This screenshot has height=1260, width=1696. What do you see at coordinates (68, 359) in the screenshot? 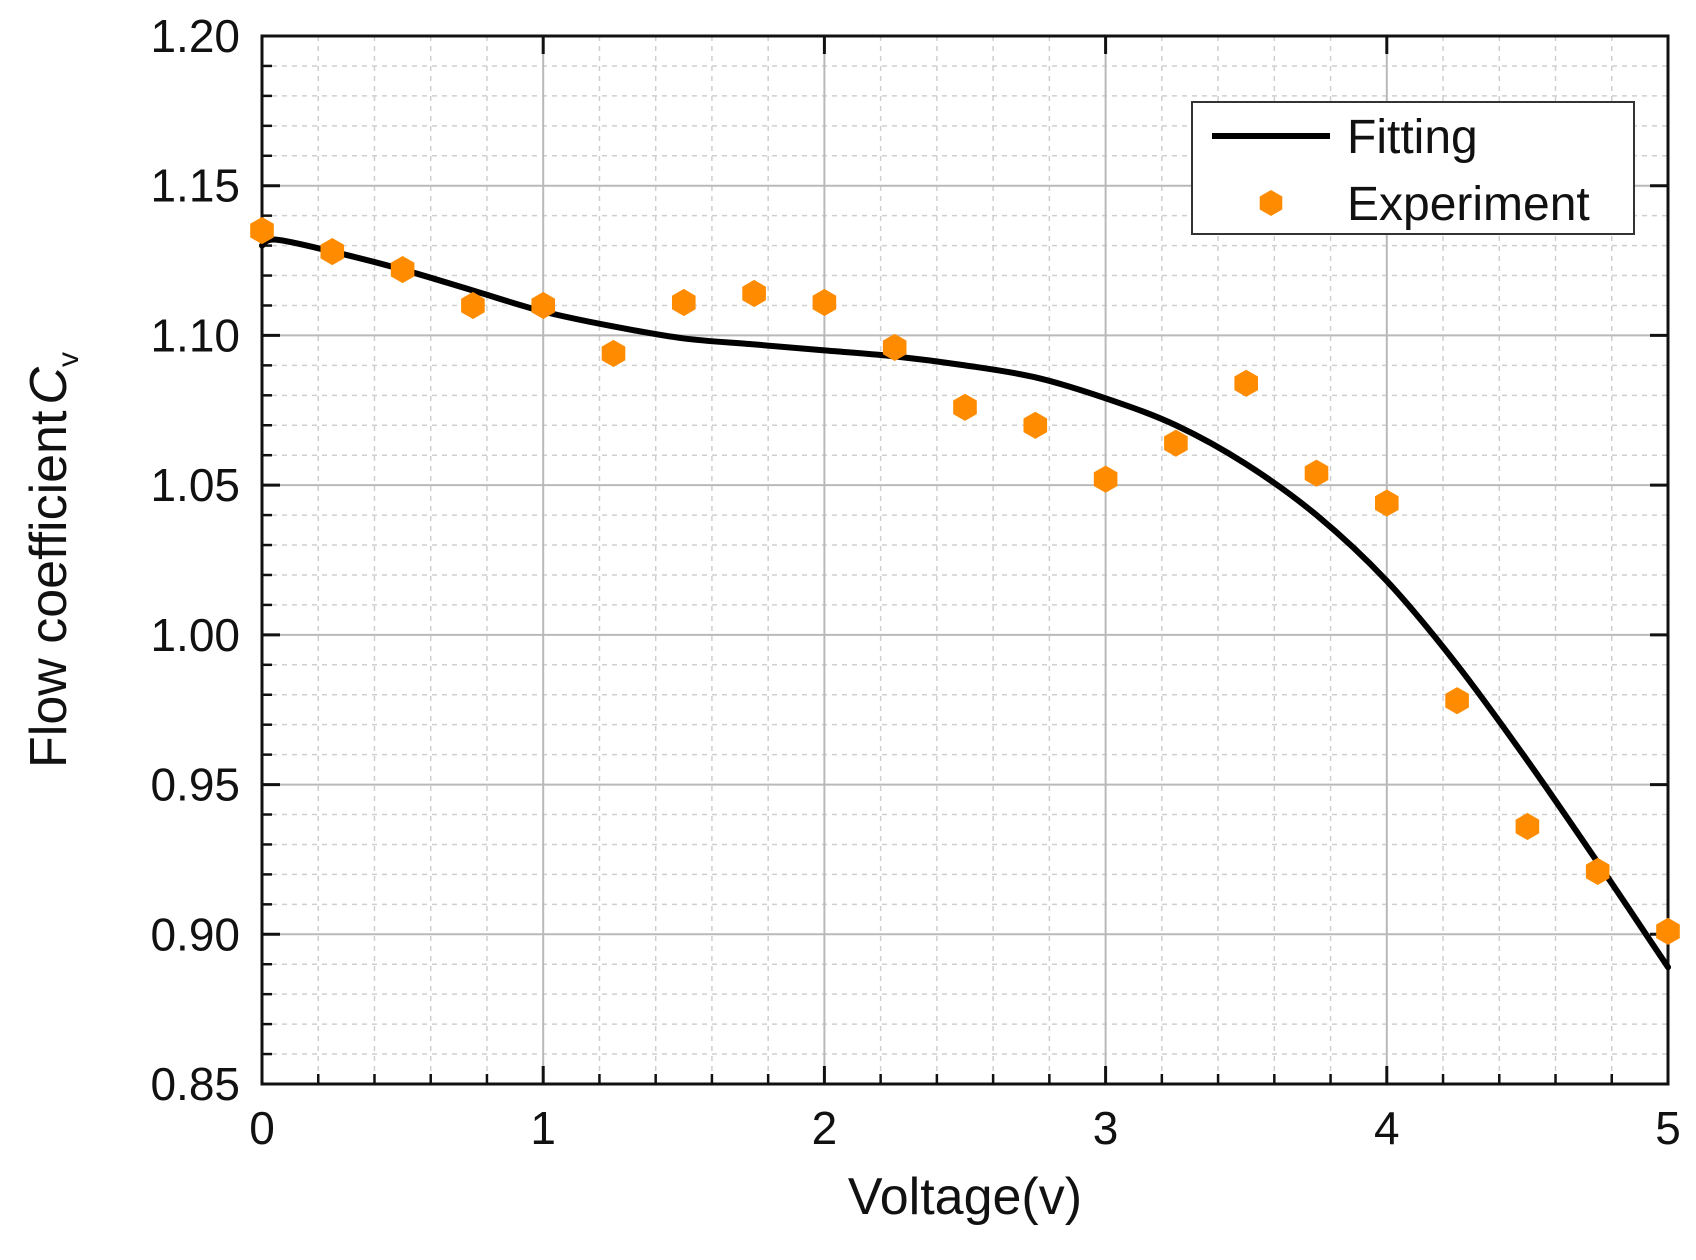
I see `y-axis-title-subscript: v` at bounding box center [68, 359].